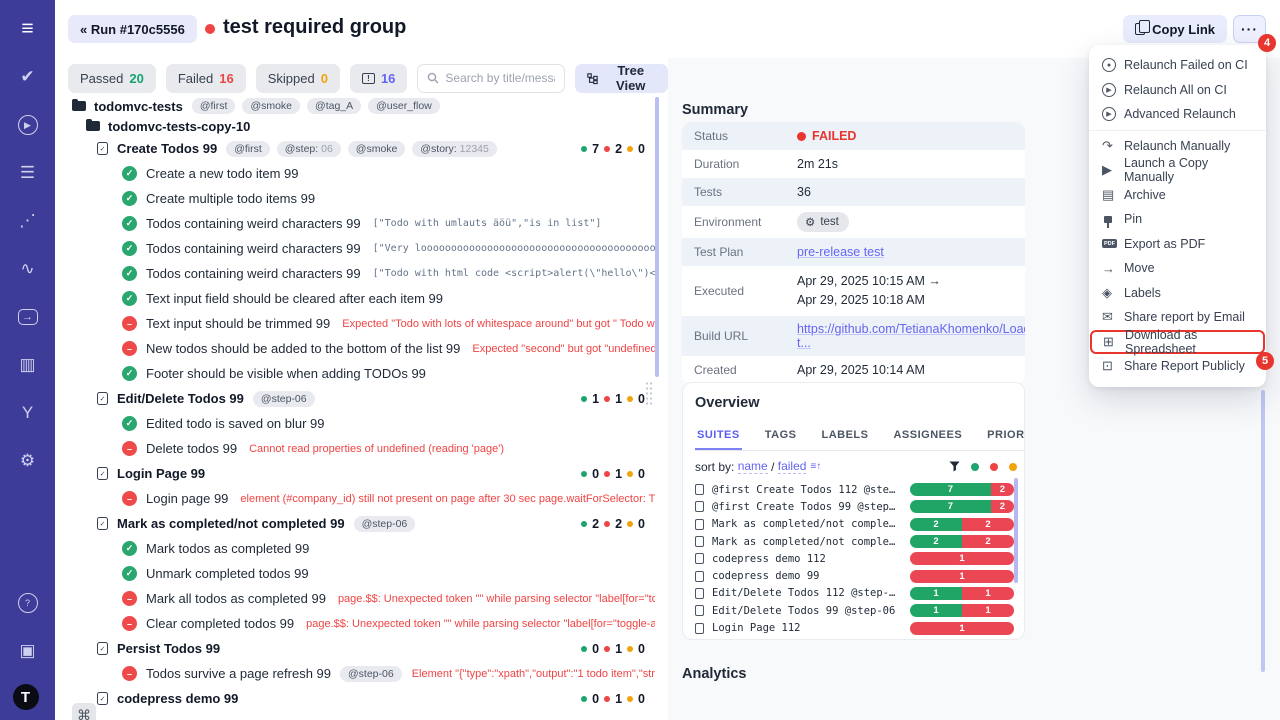 The height and width of the screenshot is (720, 1280). What do you see at coordinates (859, 593) in the screenshot?
I see `overview-suite-row: Edit/Delete Todos 112 @step-… 1 1` at bounding box center [859, 593].